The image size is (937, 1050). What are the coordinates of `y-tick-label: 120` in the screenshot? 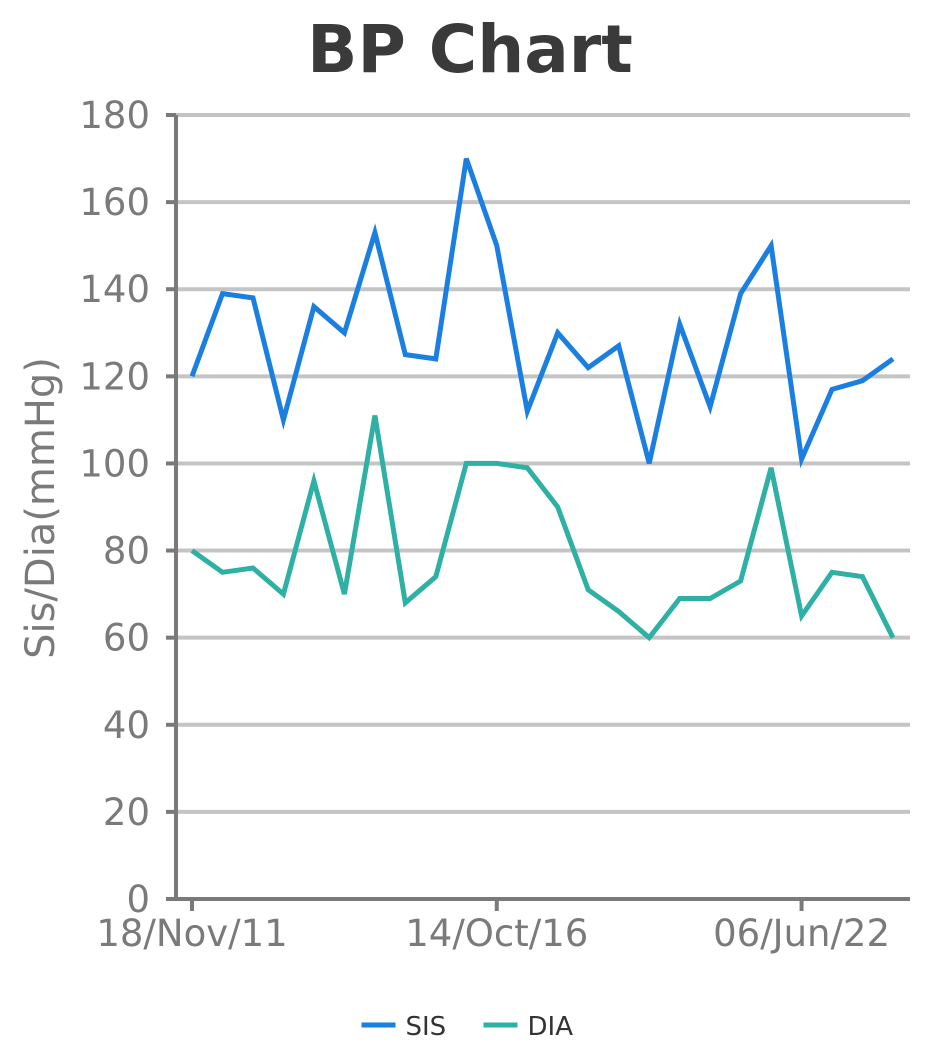 It's located at (114, 376).